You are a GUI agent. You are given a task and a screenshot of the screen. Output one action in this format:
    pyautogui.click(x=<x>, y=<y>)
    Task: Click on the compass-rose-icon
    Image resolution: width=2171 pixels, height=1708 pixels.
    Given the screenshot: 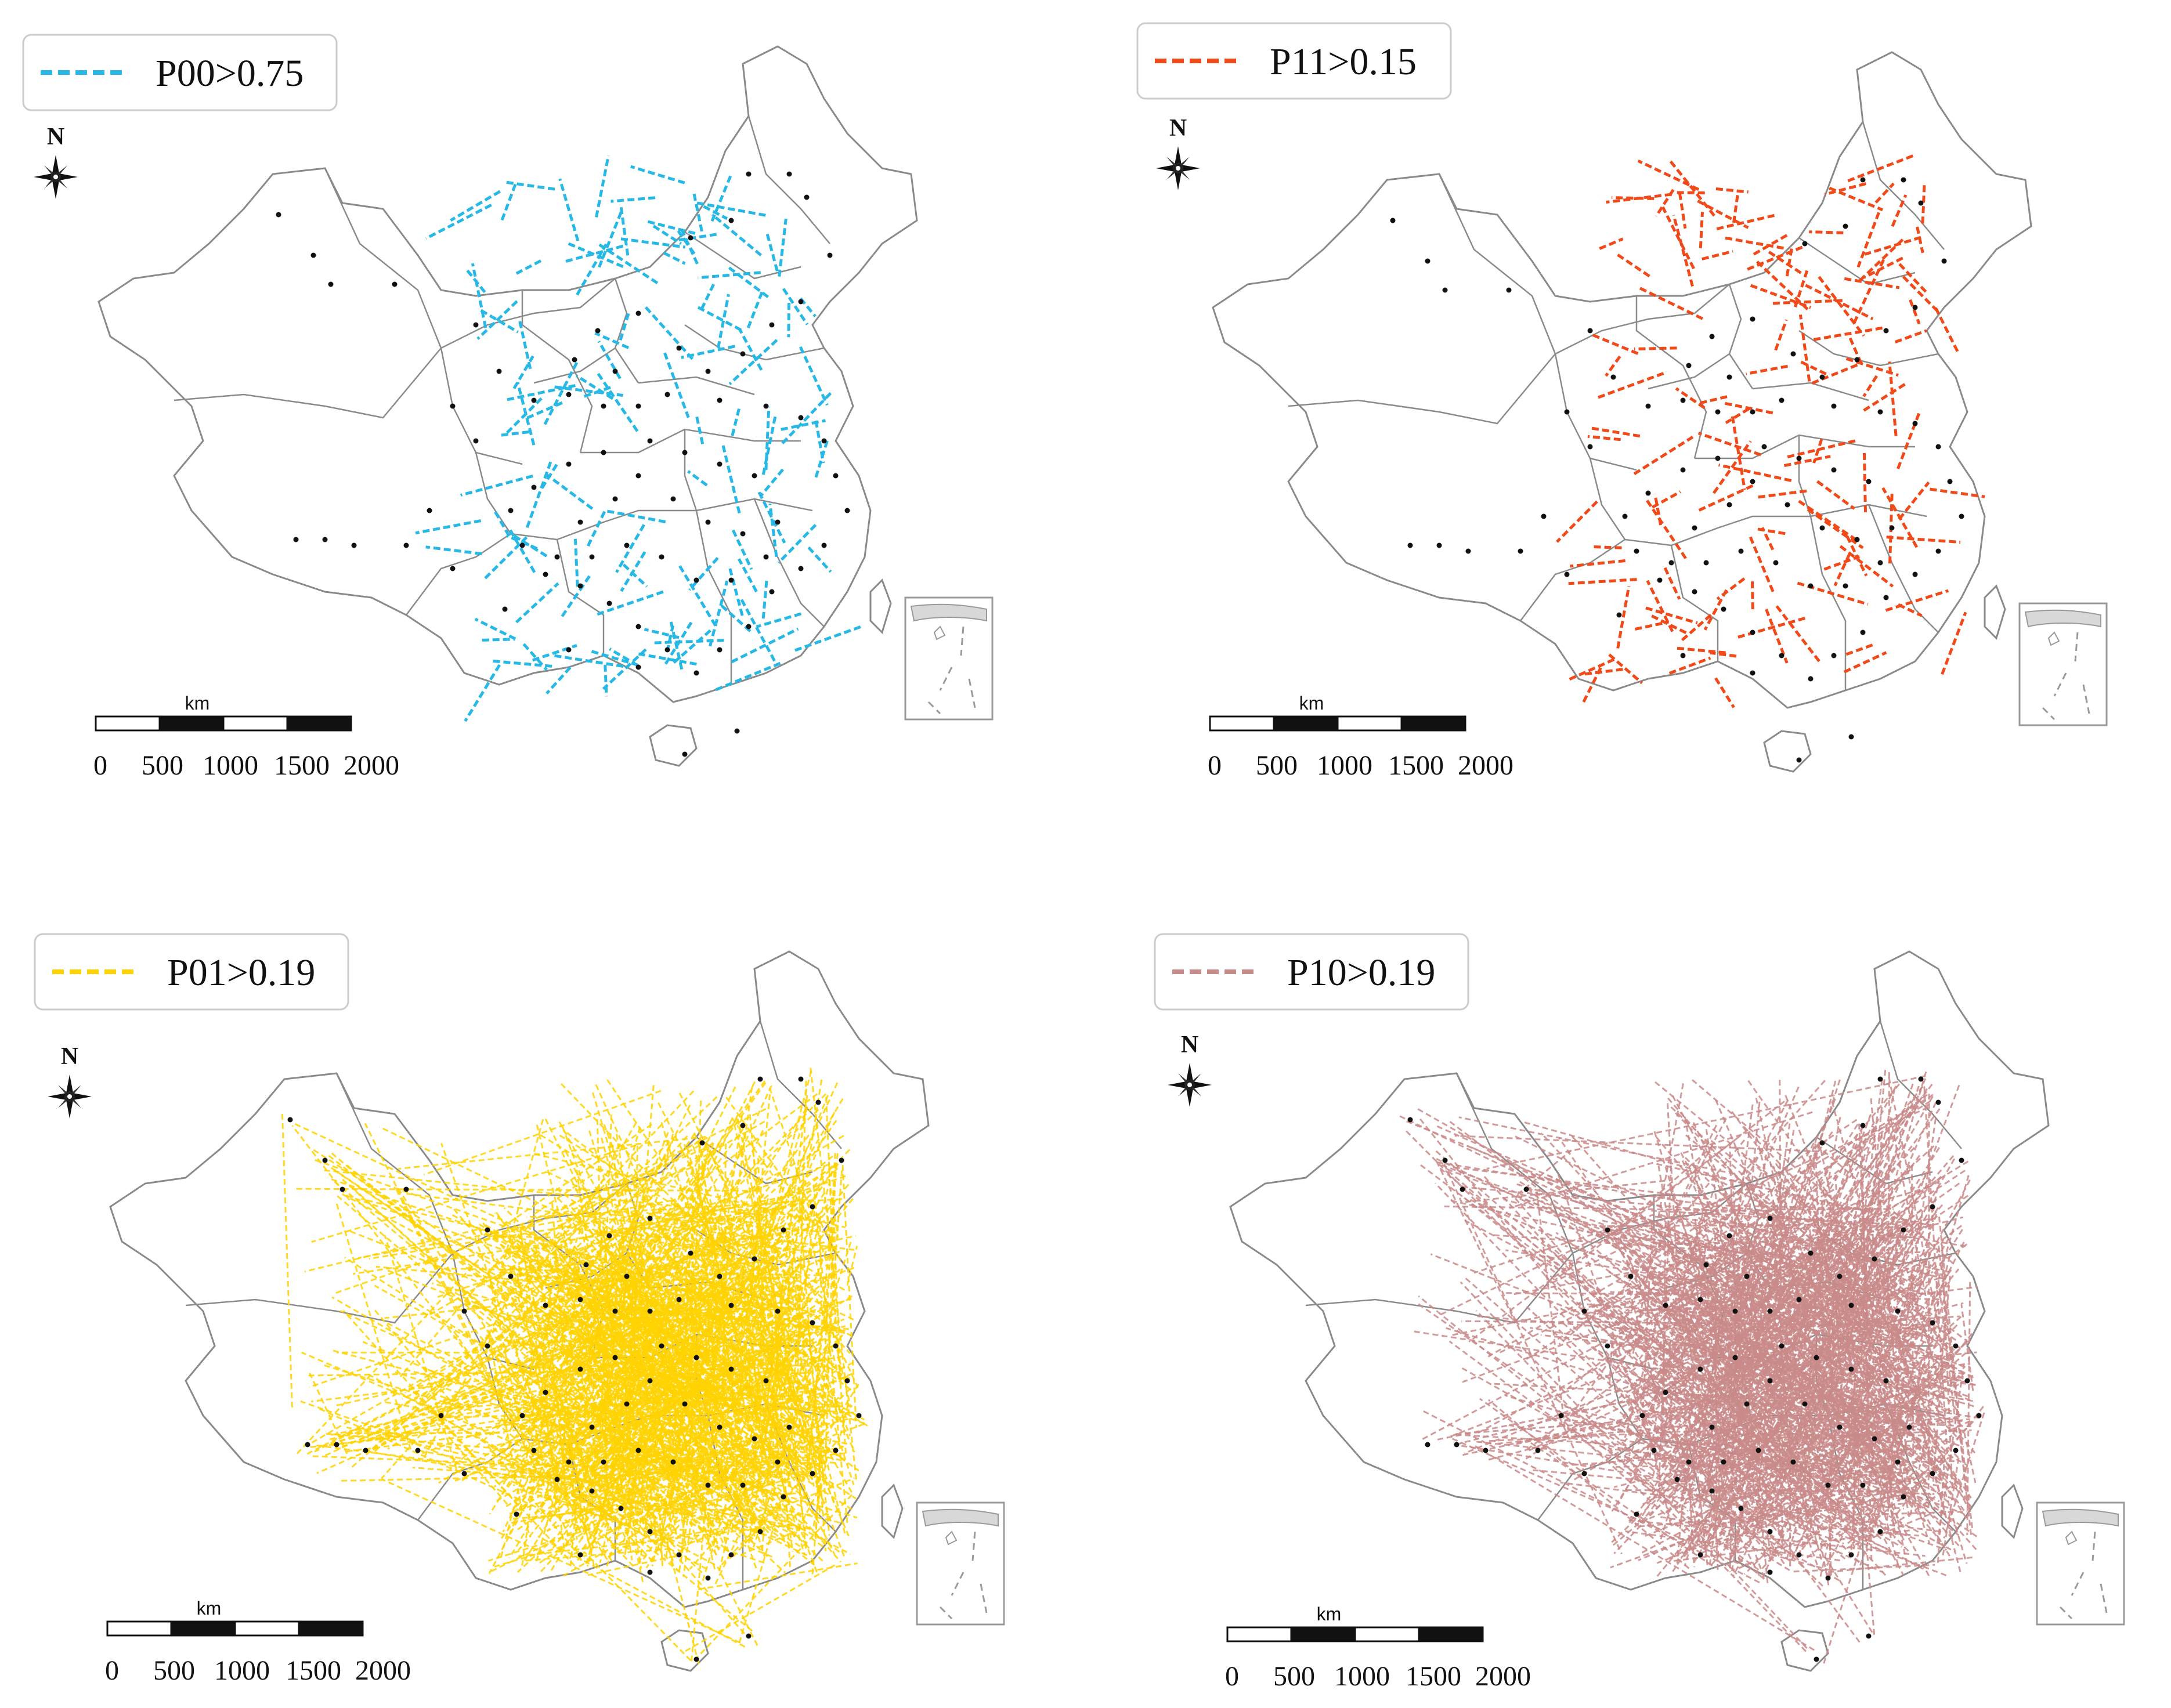 What is the action you would take?
    pyautogui.click(x=56, y=177)
    